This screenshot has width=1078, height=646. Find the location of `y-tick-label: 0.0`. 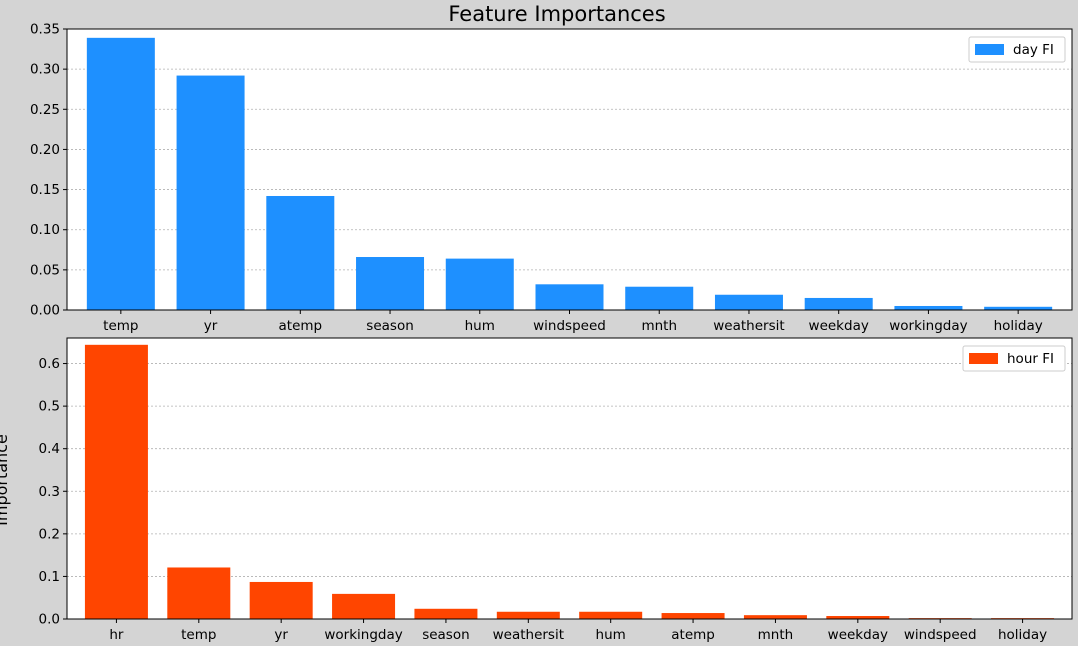

y-tick-label: 0.0 is located at coordinates (49, 620).